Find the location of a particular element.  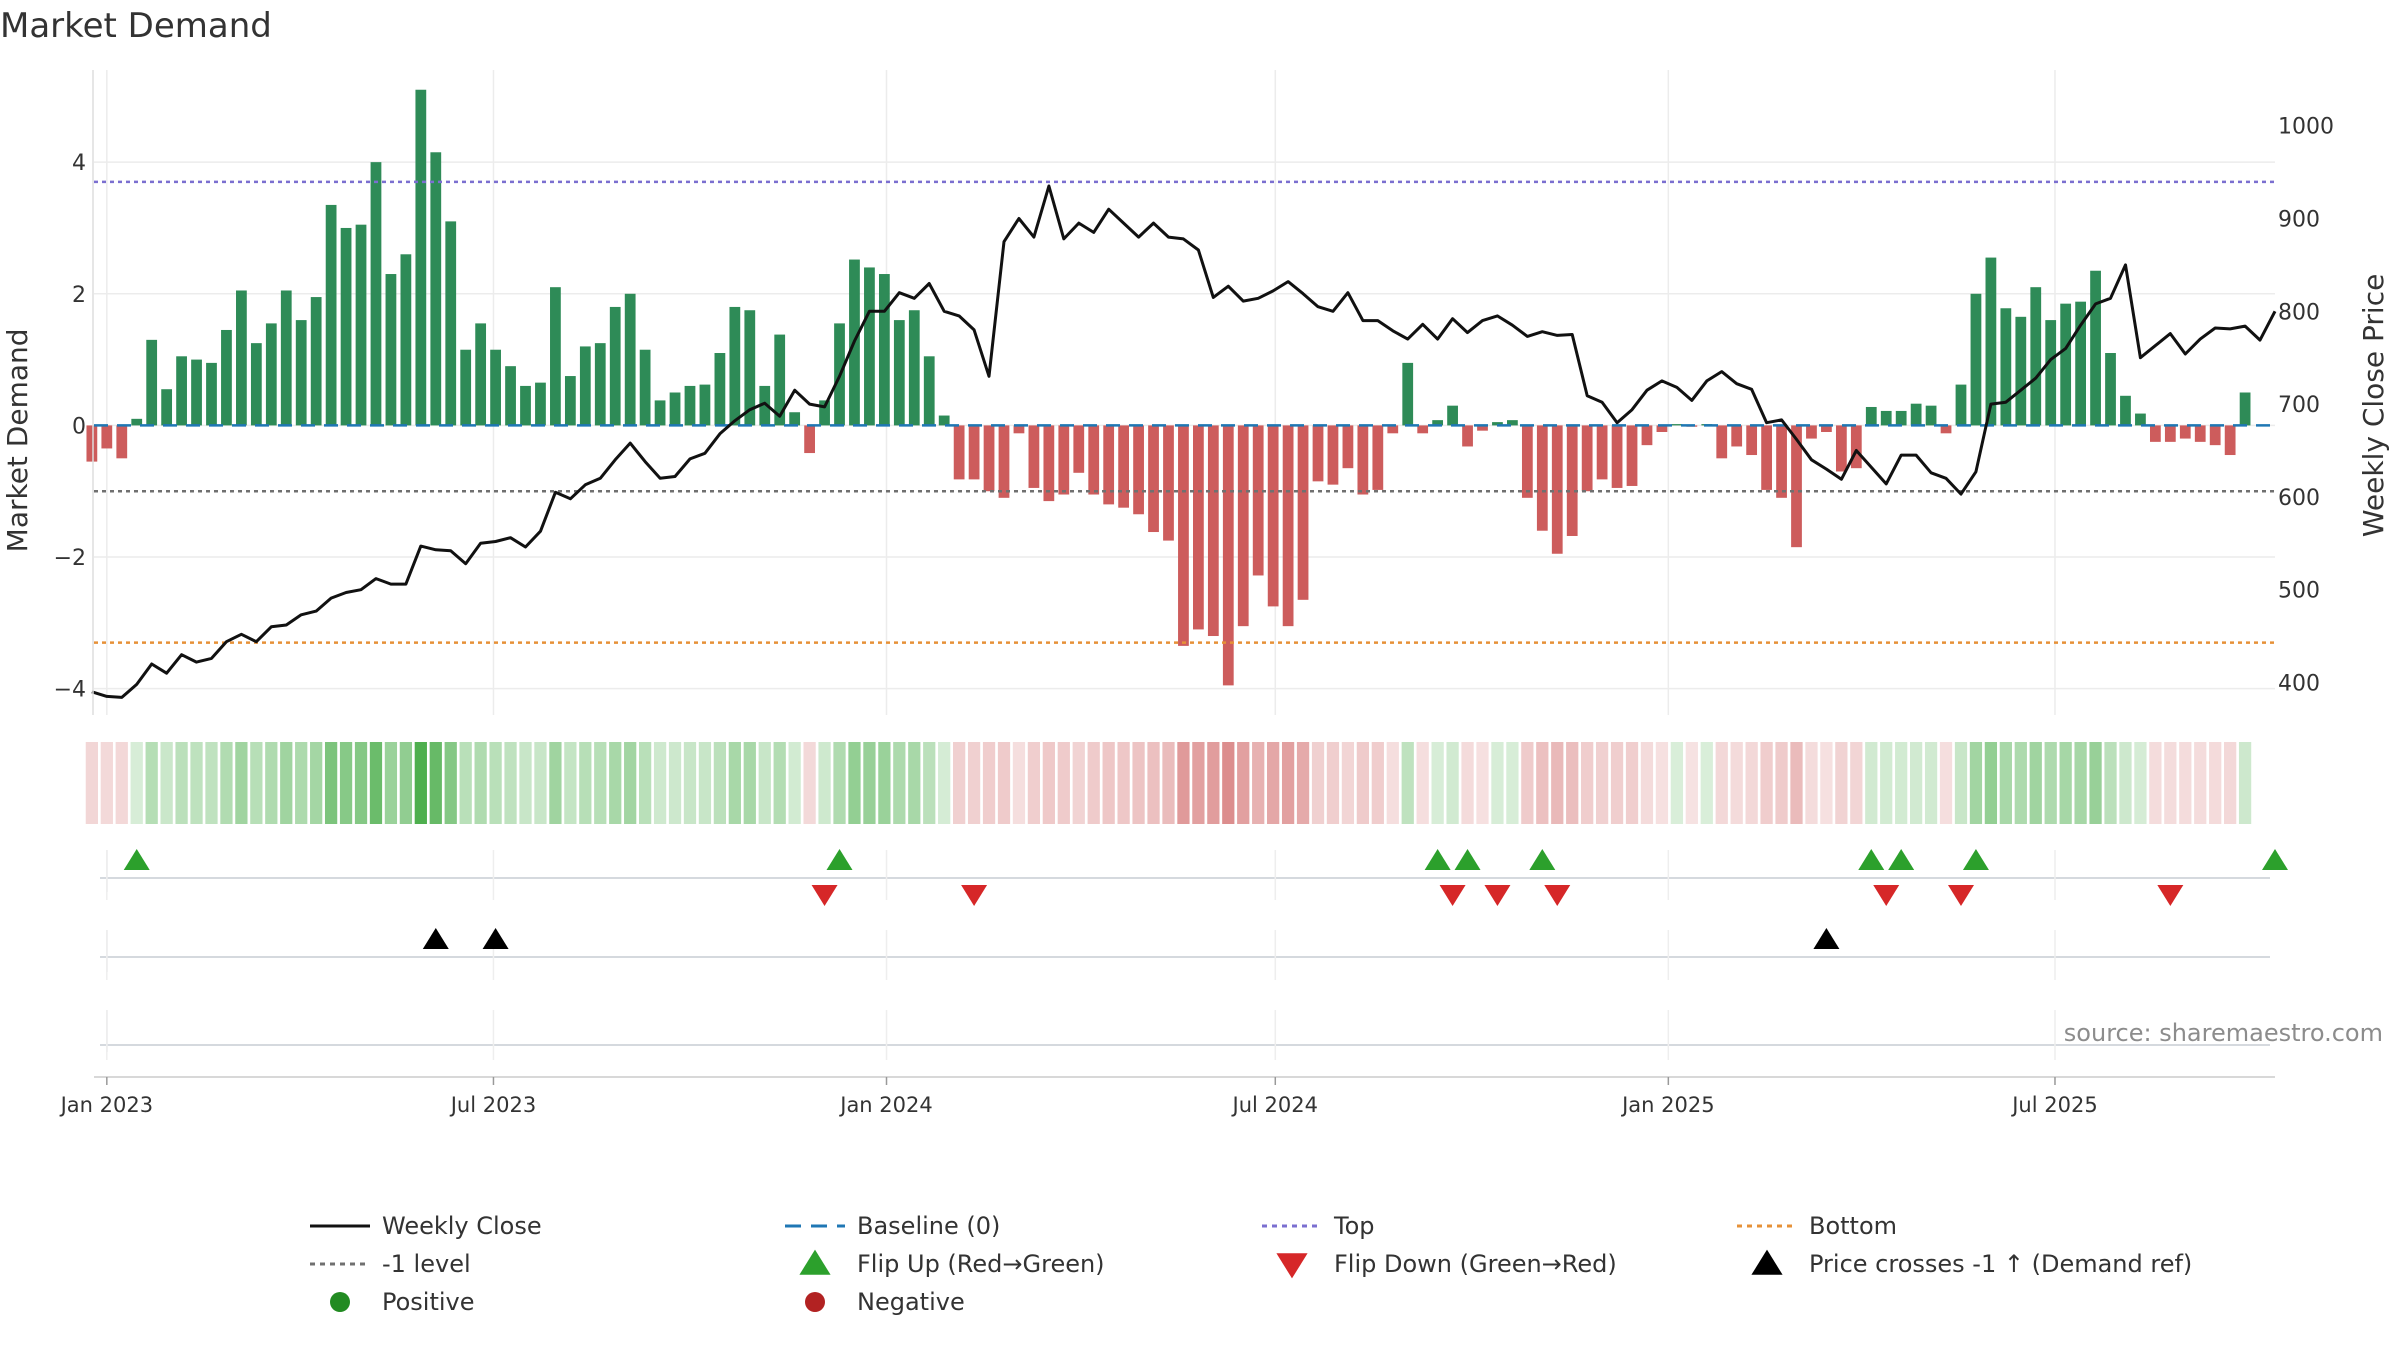

legend-label: Positive is located at coordinates (428, 1302).